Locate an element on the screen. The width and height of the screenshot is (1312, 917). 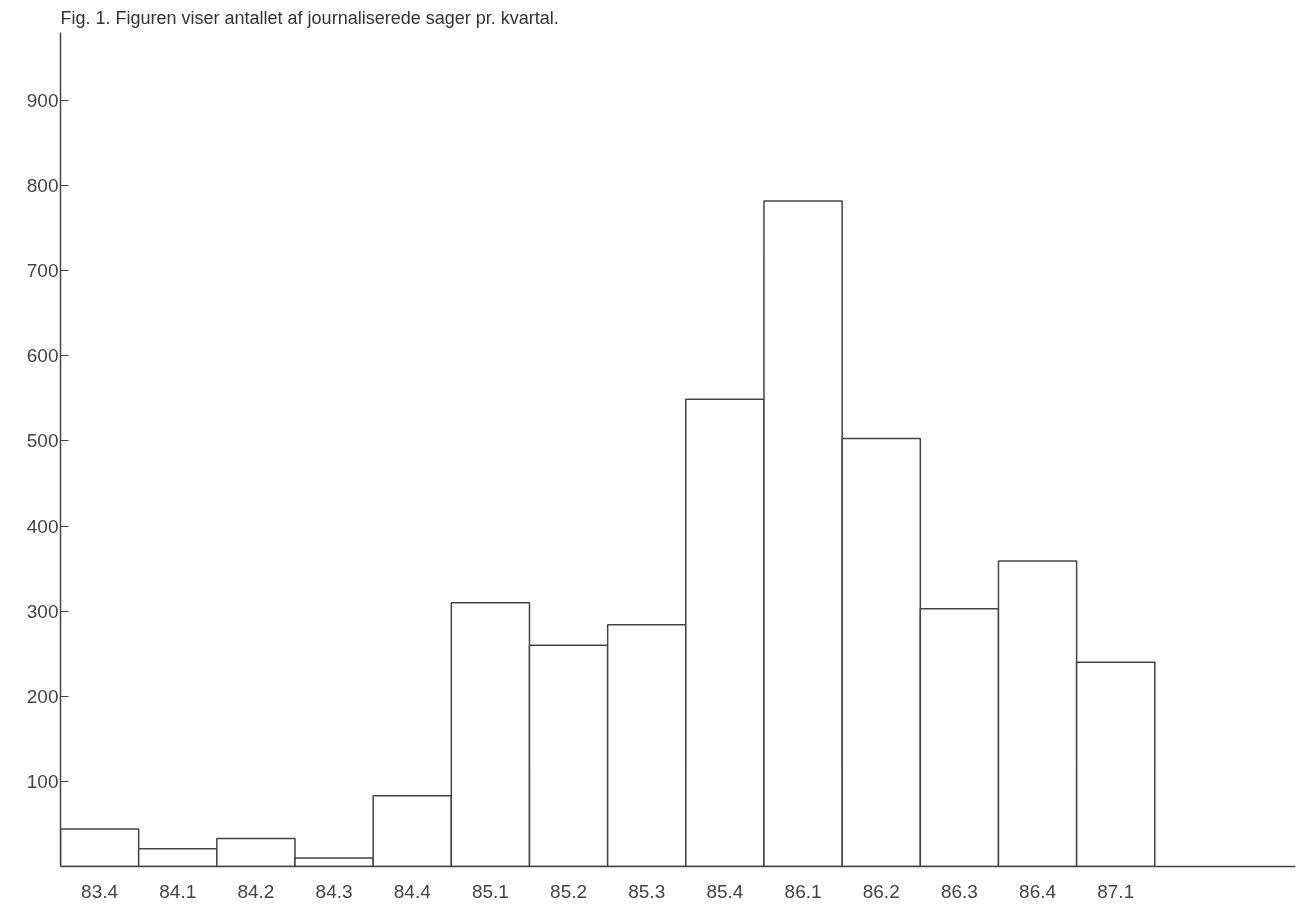
y-tick-label: 600 is located at coordinates (42, 356).